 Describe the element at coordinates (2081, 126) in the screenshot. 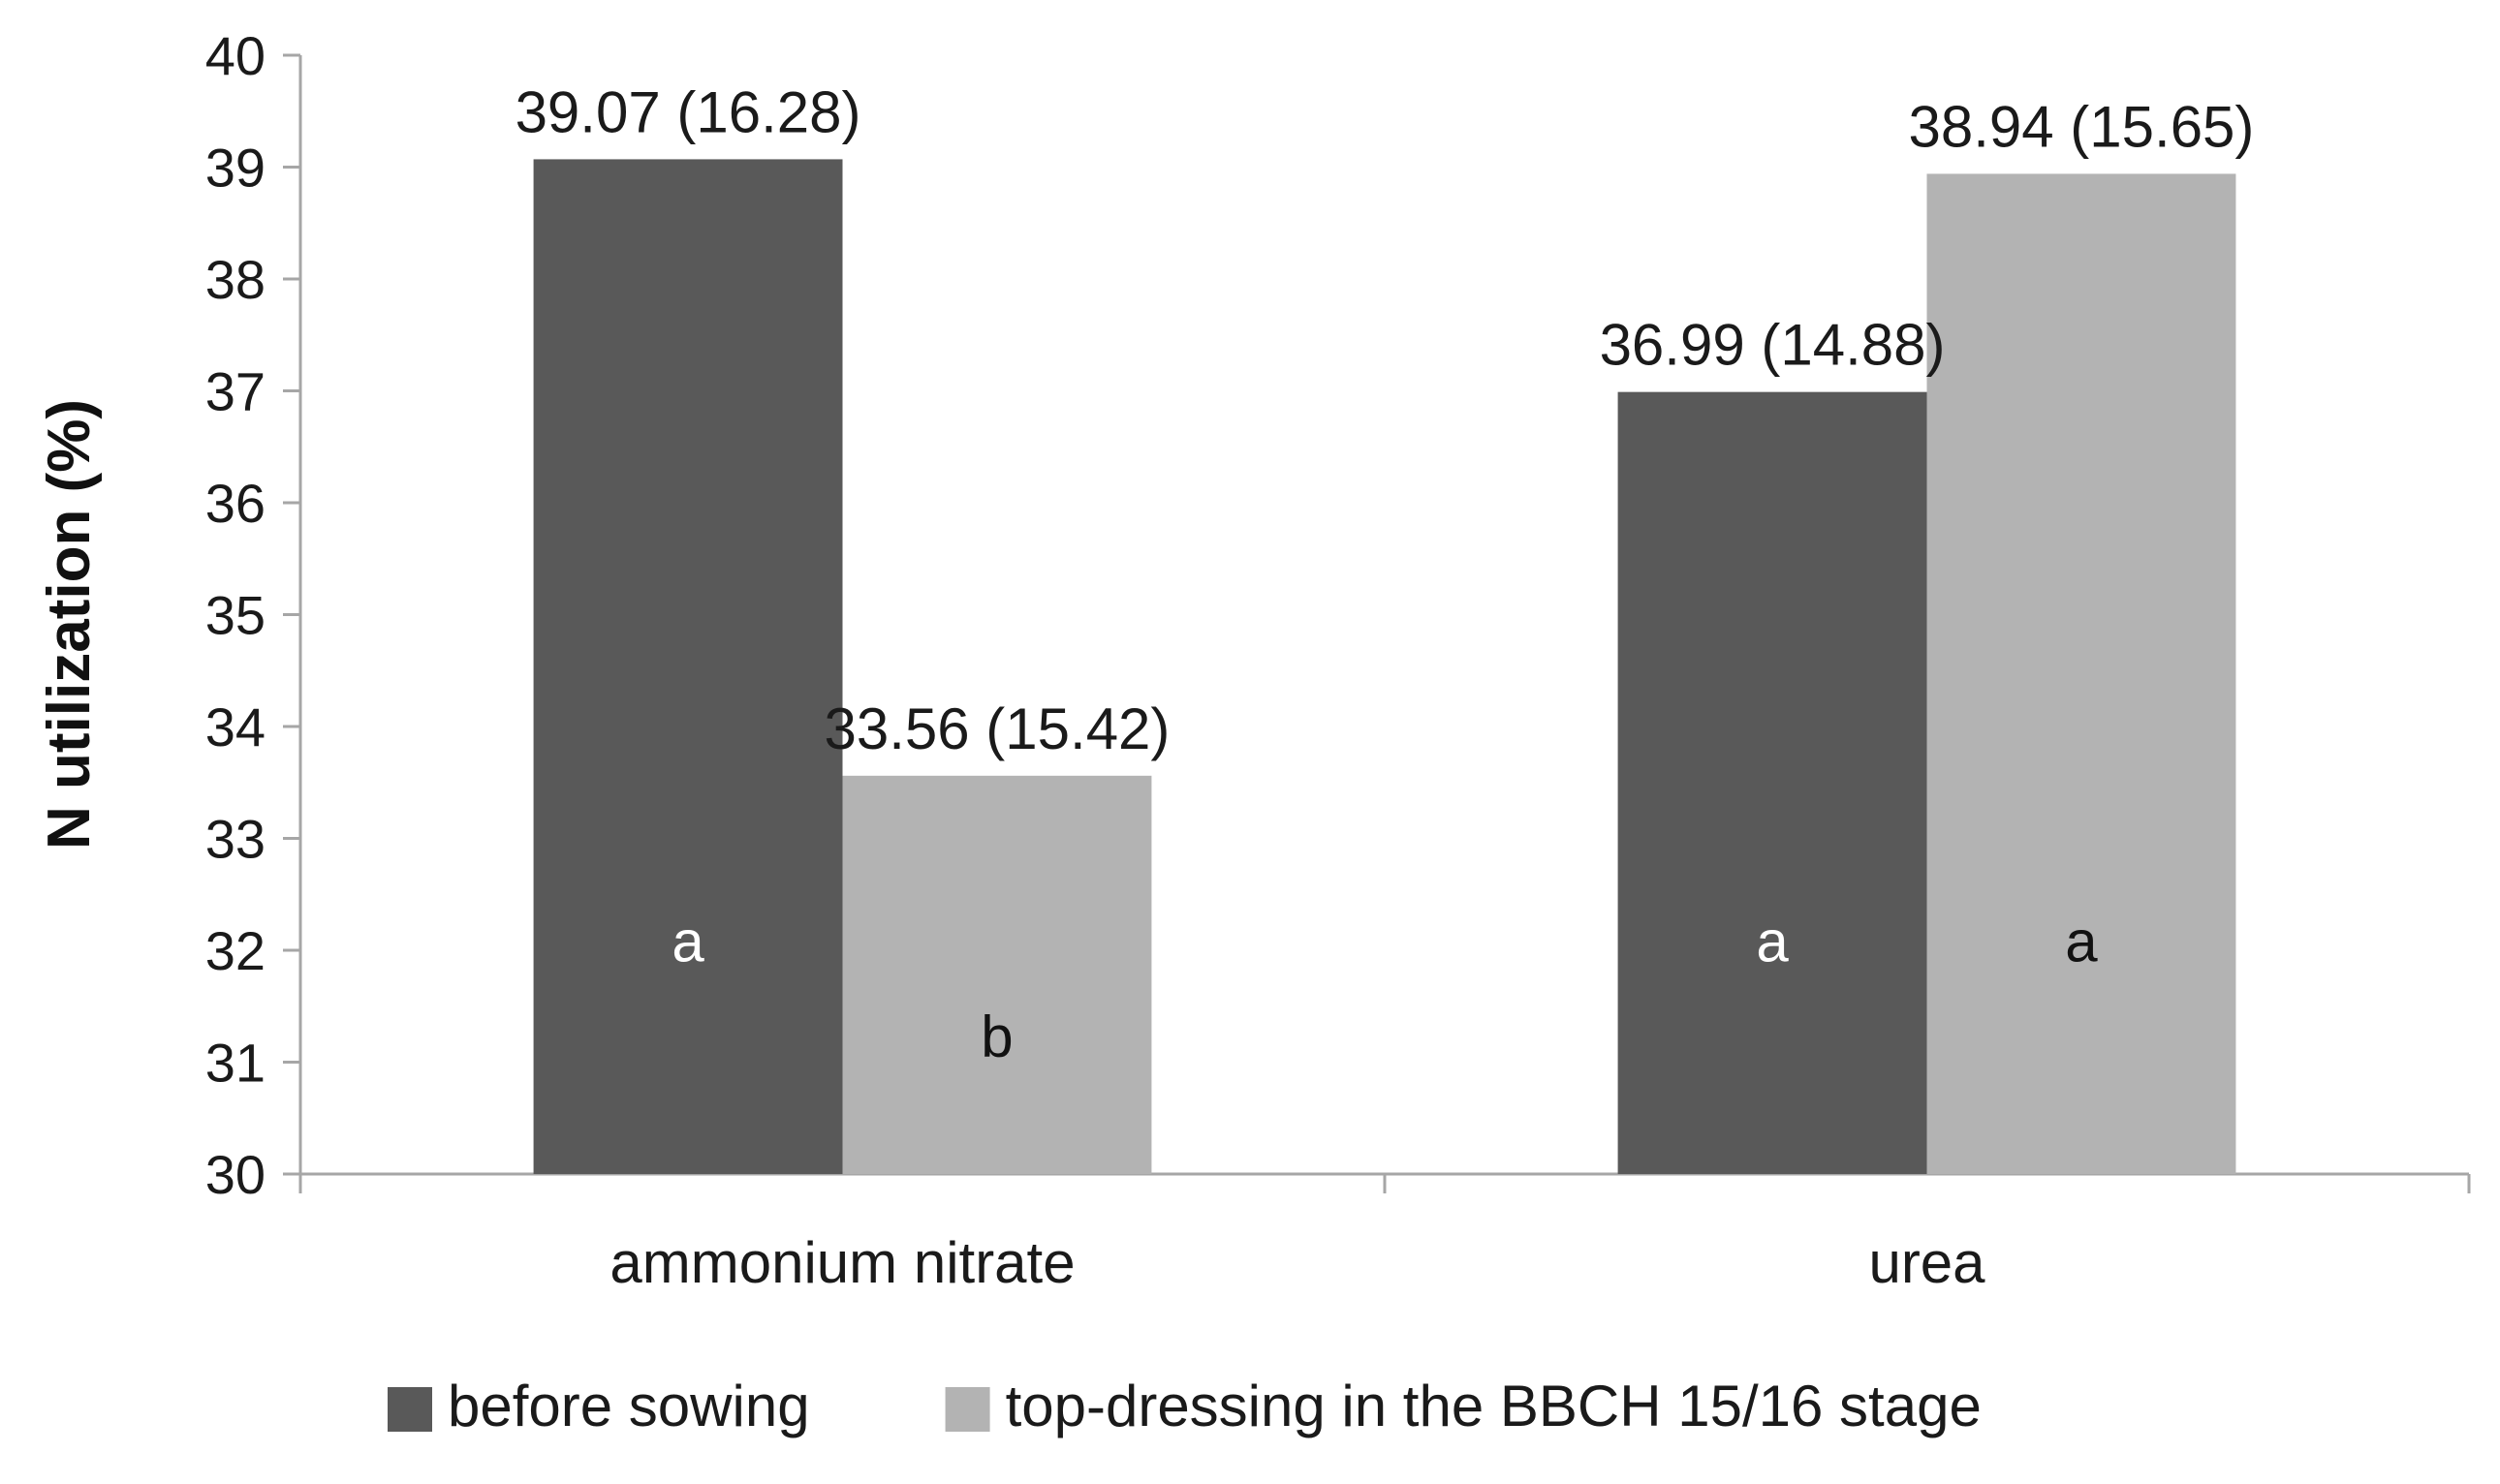

I see `data-label: 38.94 (15.65)` at that location.